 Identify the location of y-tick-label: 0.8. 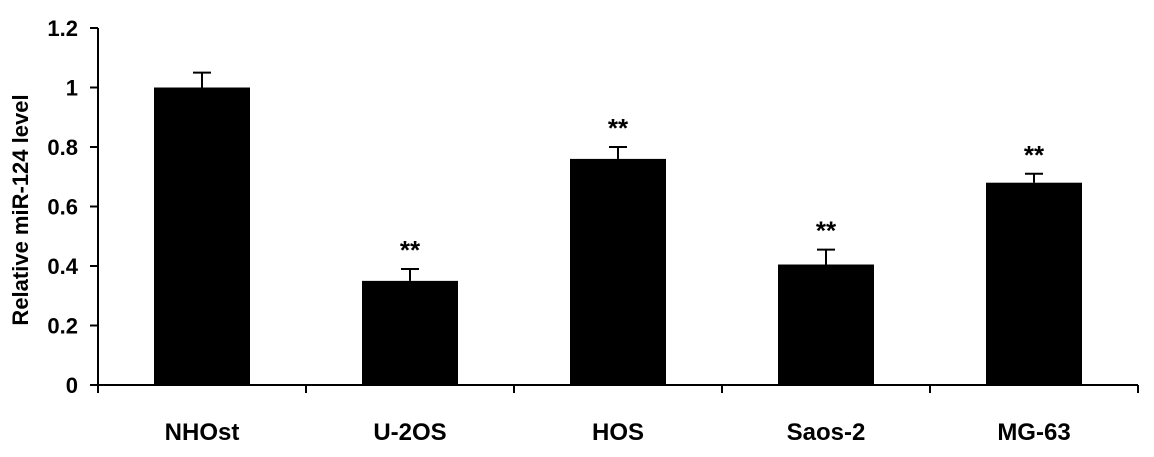
(62, 147).